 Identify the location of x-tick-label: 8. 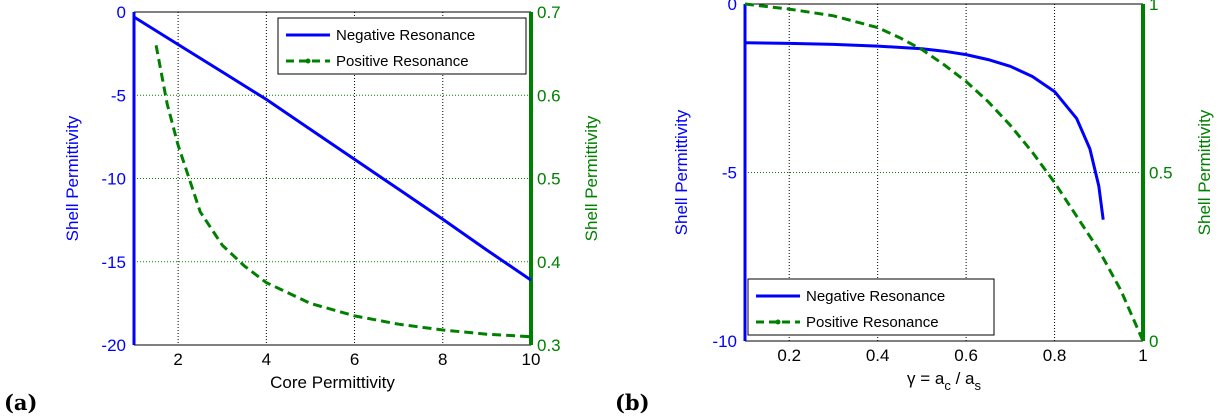
(442, 359).